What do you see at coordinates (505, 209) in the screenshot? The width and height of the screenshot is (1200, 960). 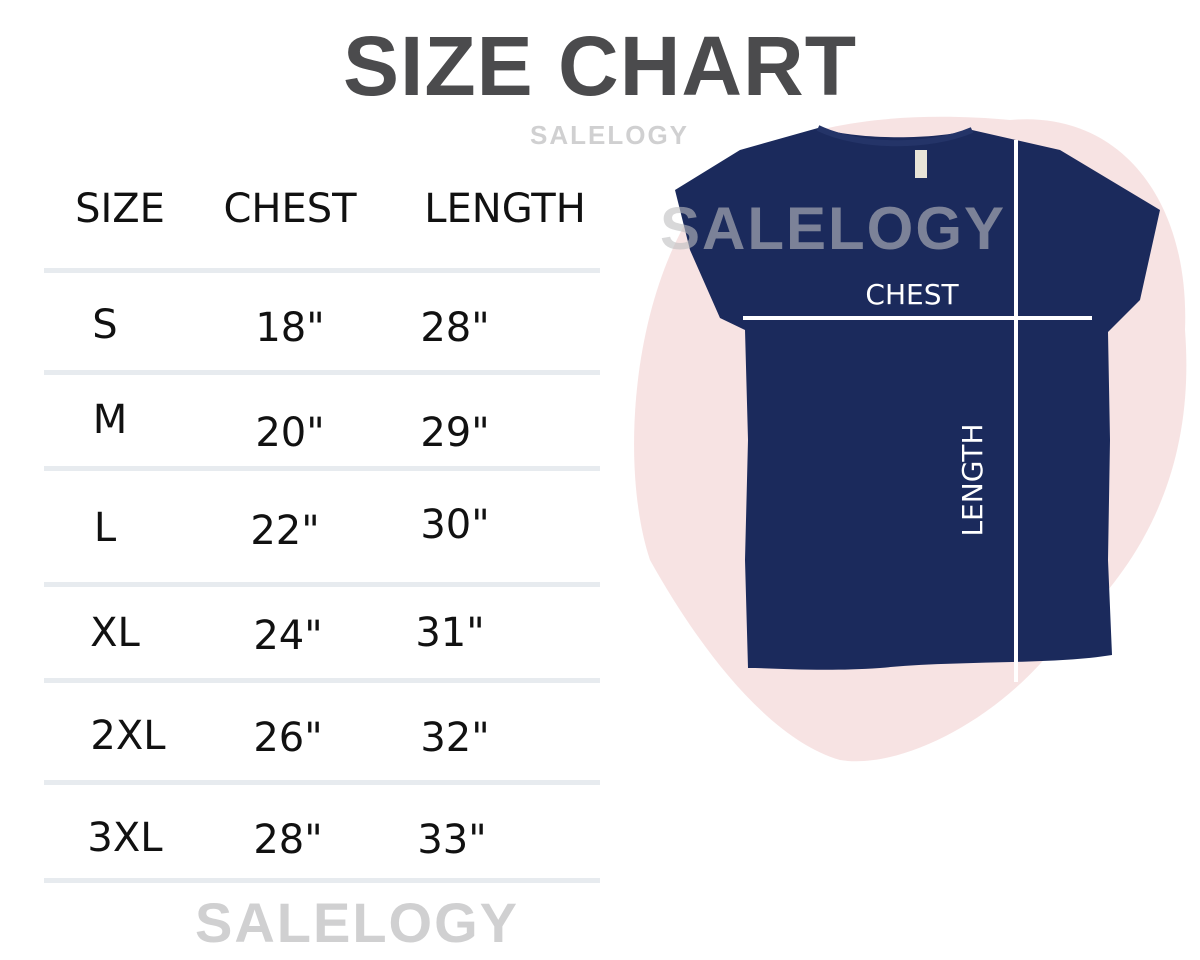 I see `header-length: LENGTH` at bounding box center [505, 209].